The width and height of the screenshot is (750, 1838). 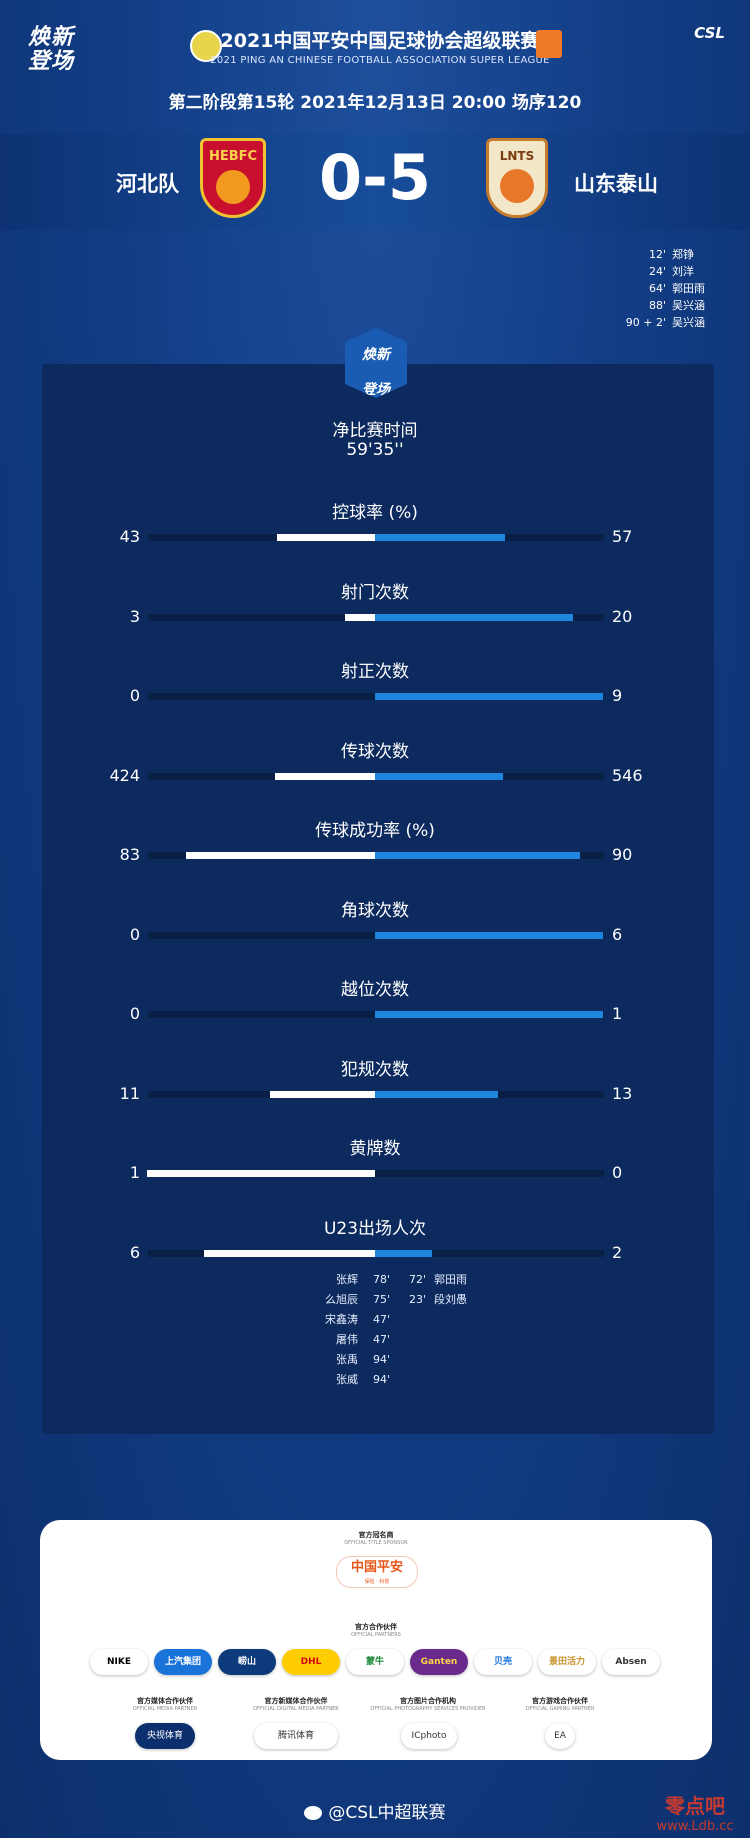 What do you see at coordinates (335, 1380) in the screenshot?
I see `u23-row: 张威 94'` at bounding box center [335, 1380].